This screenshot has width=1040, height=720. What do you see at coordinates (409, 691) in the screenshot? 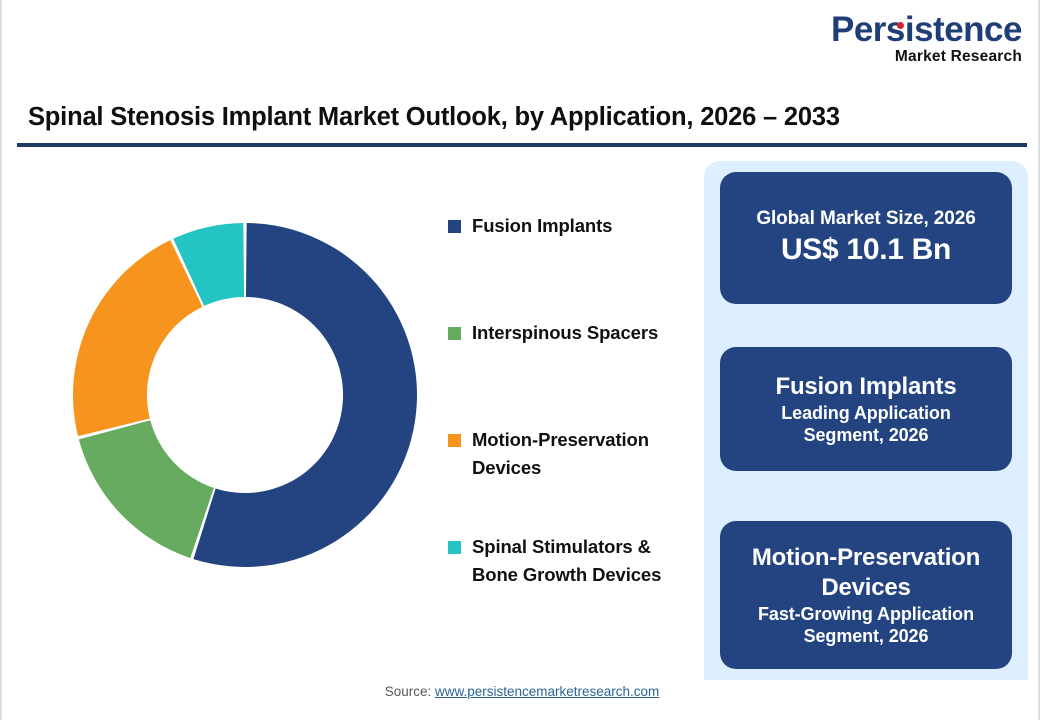
I see `source-label: Source:` at bounding box center [409, 691].